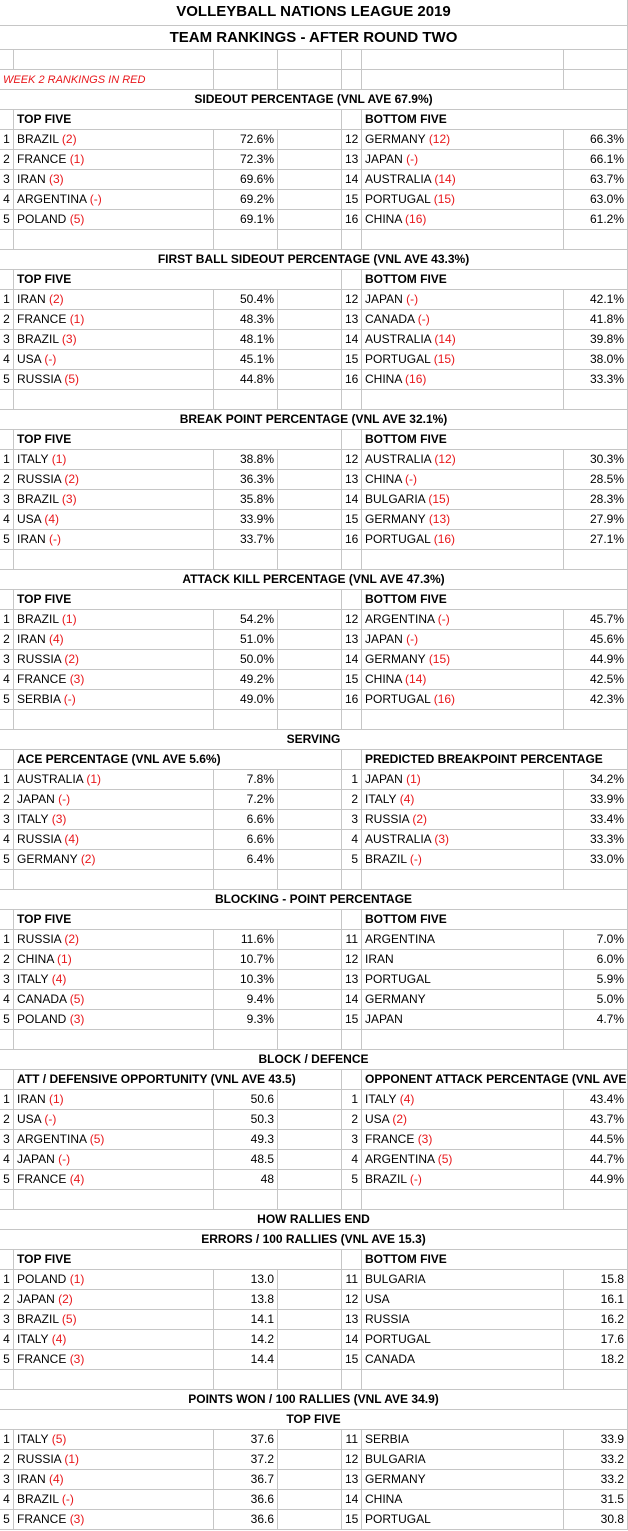  I want to click on right-title-cell: OPPONENT ATTACK PERCENTAGE (VNL AVE, so click(495, 1080).